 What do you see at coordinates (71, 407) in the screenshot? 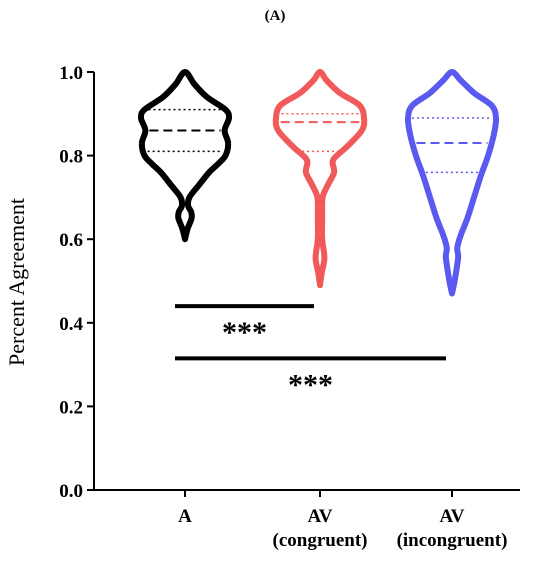
I see `y-tick-label: 0.2` at bounding box center [71, 407].